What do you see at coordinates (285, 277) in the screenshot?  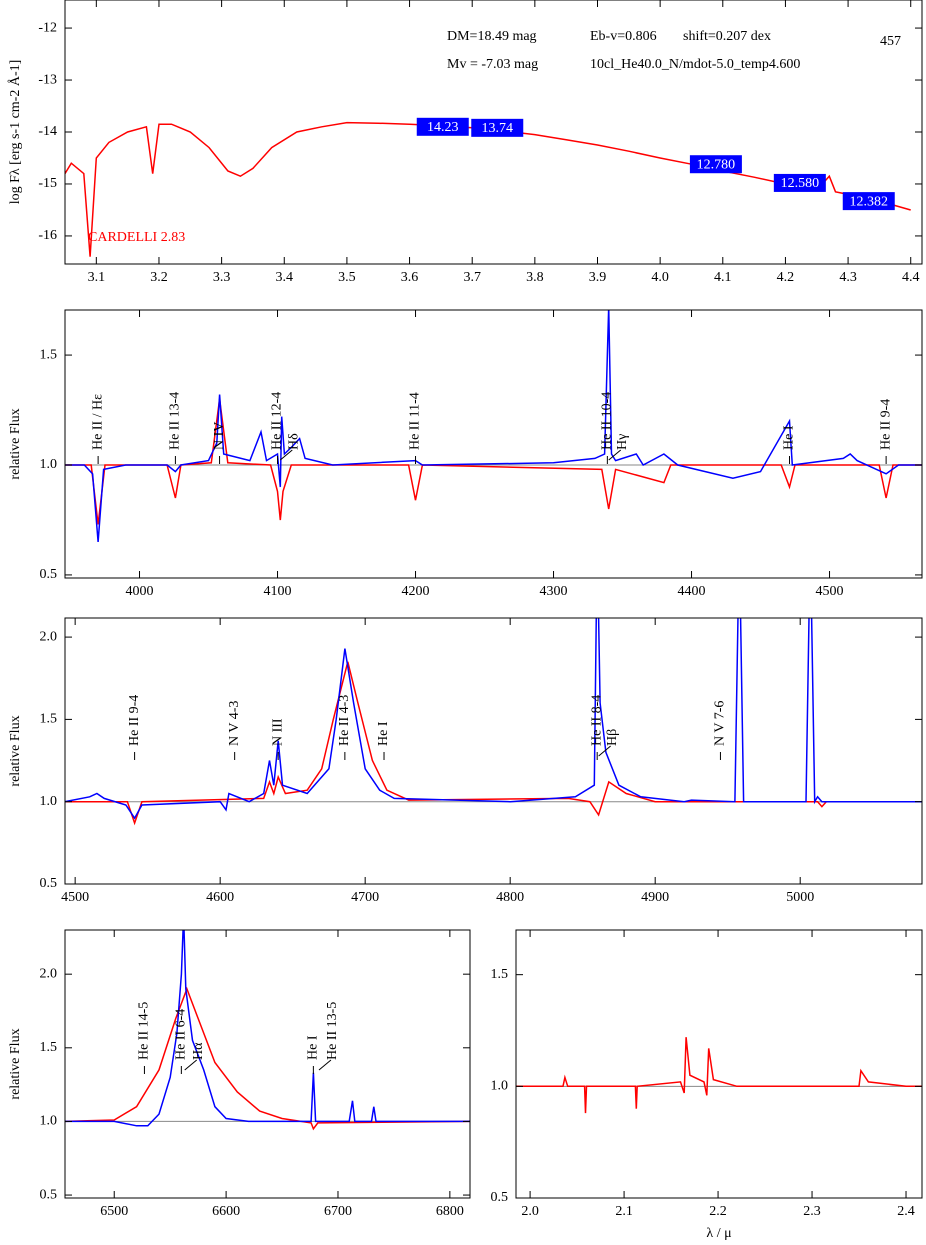 I see `x-tick-label: 3.4` at bounding box center [285, 277].